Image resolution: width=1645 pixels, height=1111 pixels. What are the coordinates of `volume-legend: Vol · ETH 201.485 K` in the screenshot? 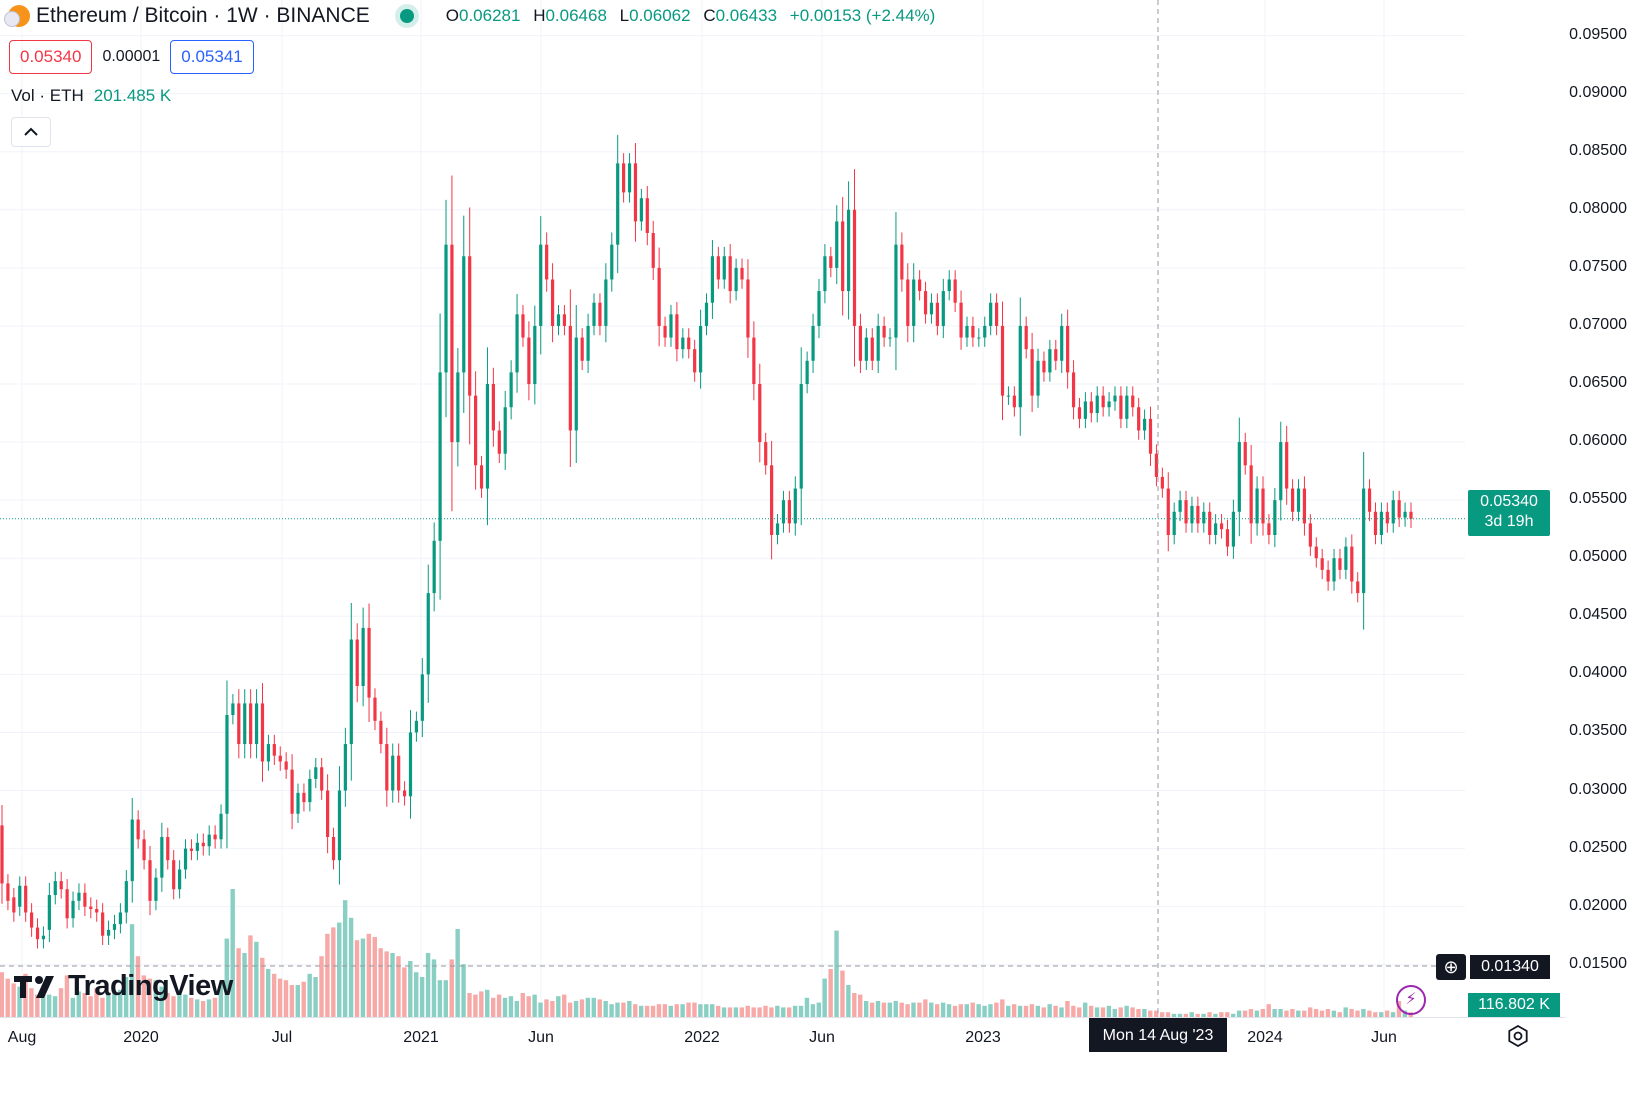 It's located at (91, 96).